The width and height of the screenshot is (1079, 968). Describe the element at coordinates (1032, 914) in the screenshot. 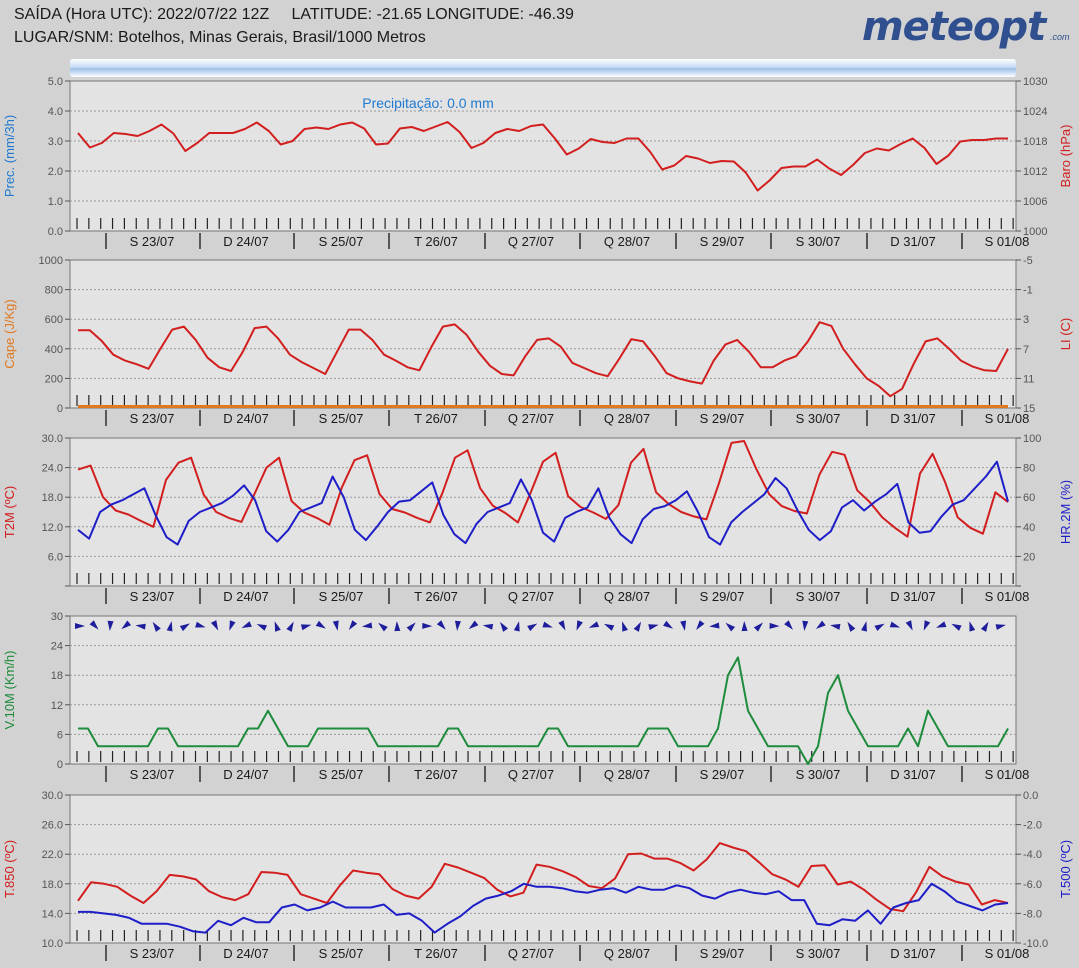

I see `y2-tick-label: -8.0` at that location.